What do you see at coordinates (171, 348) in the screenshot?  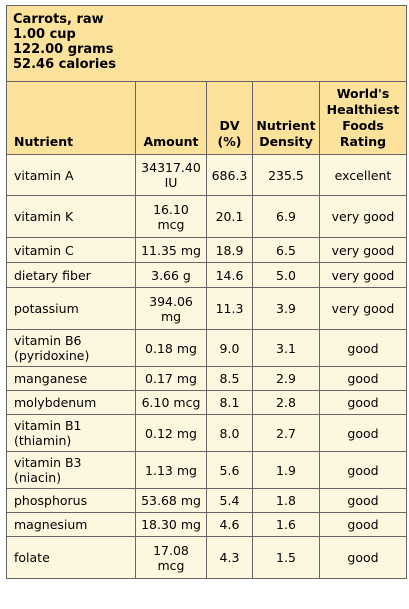 I see `amount-cell: 0.18 mg` at bounding box center [171, 348].